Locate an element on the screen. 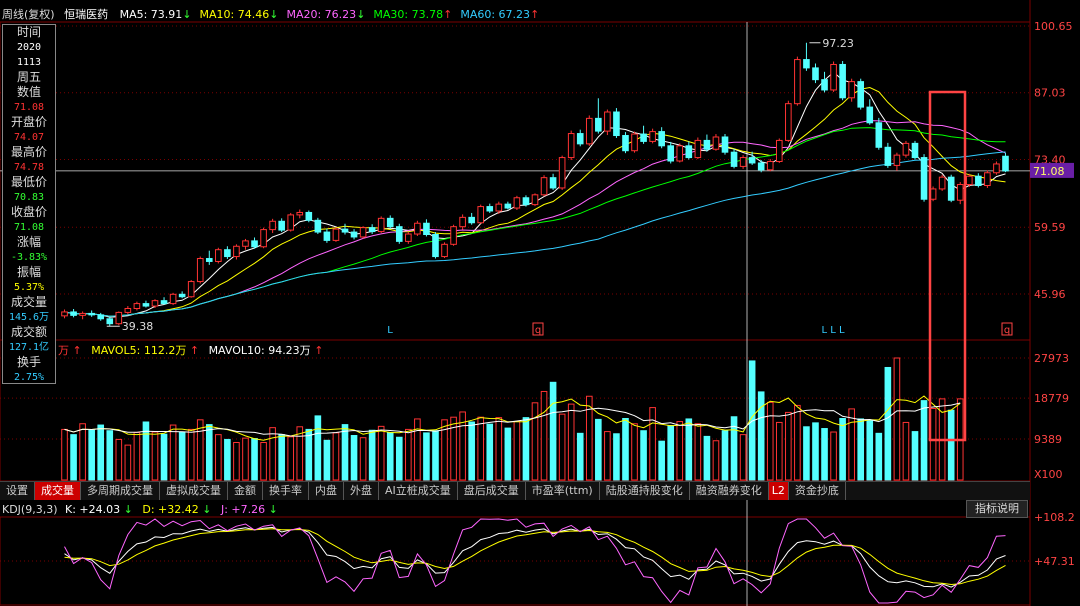 This screenshot has width=1080, height=606. tab-12: 融资融券变化 is located at coordinates (729, 491).